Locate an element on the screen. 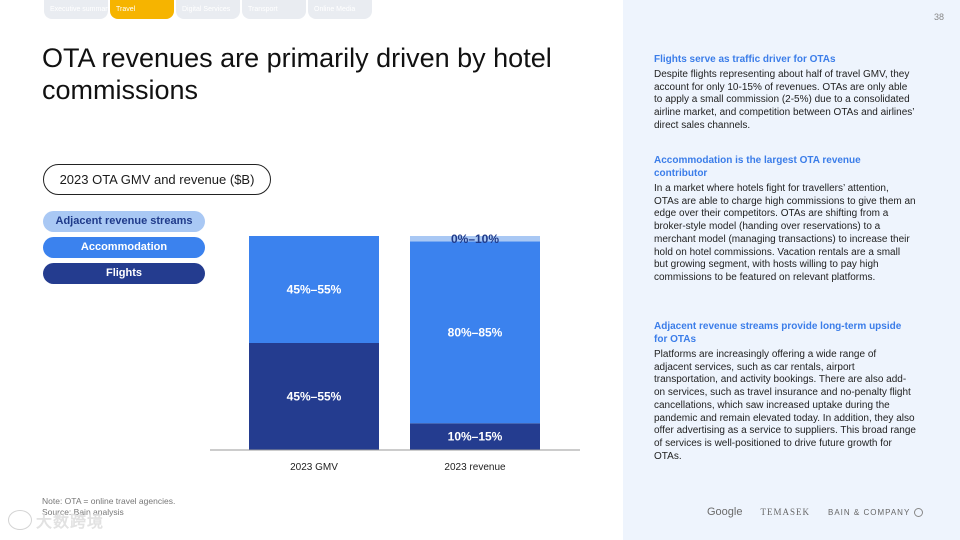  bain-logo: BAIN & COMPANY is located at coordinates (875, 512).